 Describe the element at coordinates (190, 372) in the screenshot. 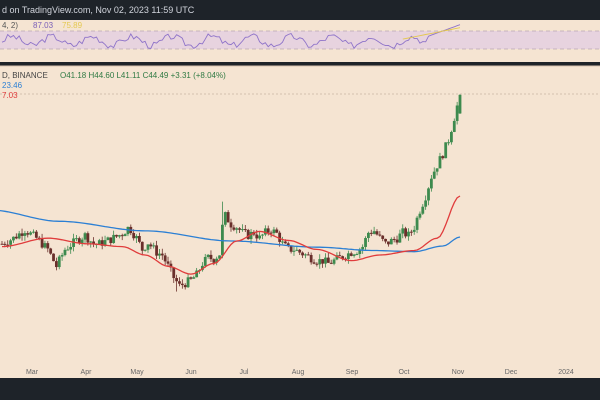

I see `x-tick-label: Jun` at that location.